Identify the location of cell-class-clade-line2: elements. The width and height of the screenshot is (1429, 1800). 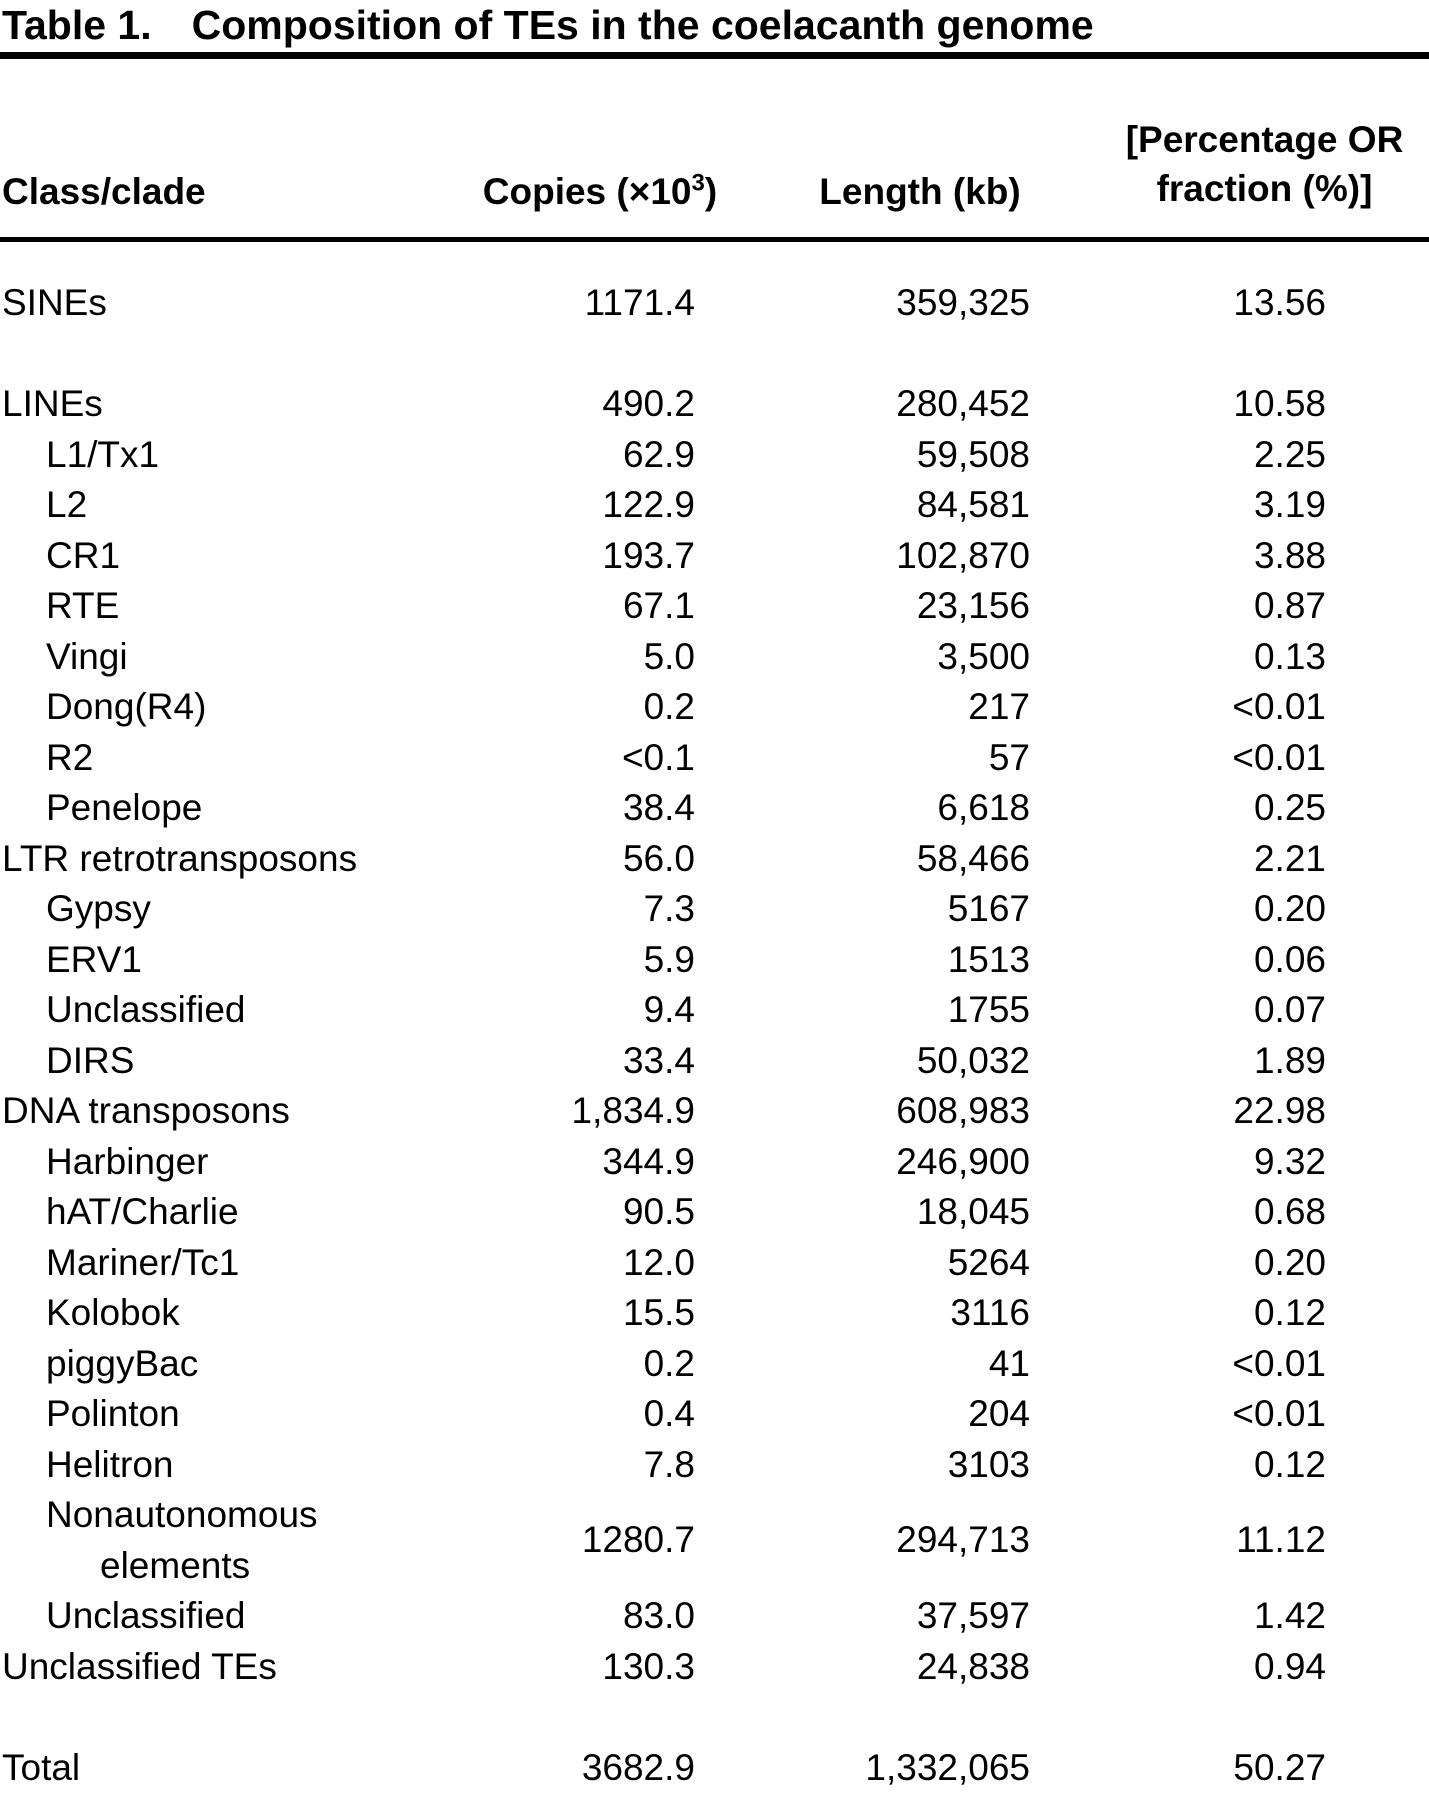
(175, 1565).